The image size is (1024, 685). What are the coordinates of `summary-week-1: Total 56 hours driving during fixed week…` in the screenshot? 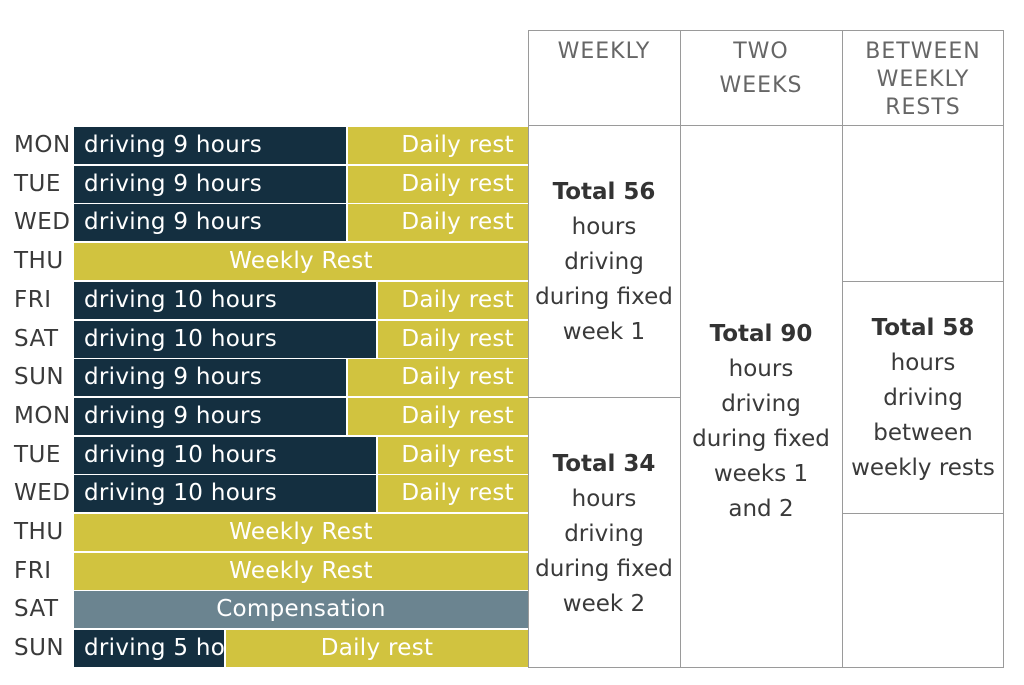 It's located at (604, 262).